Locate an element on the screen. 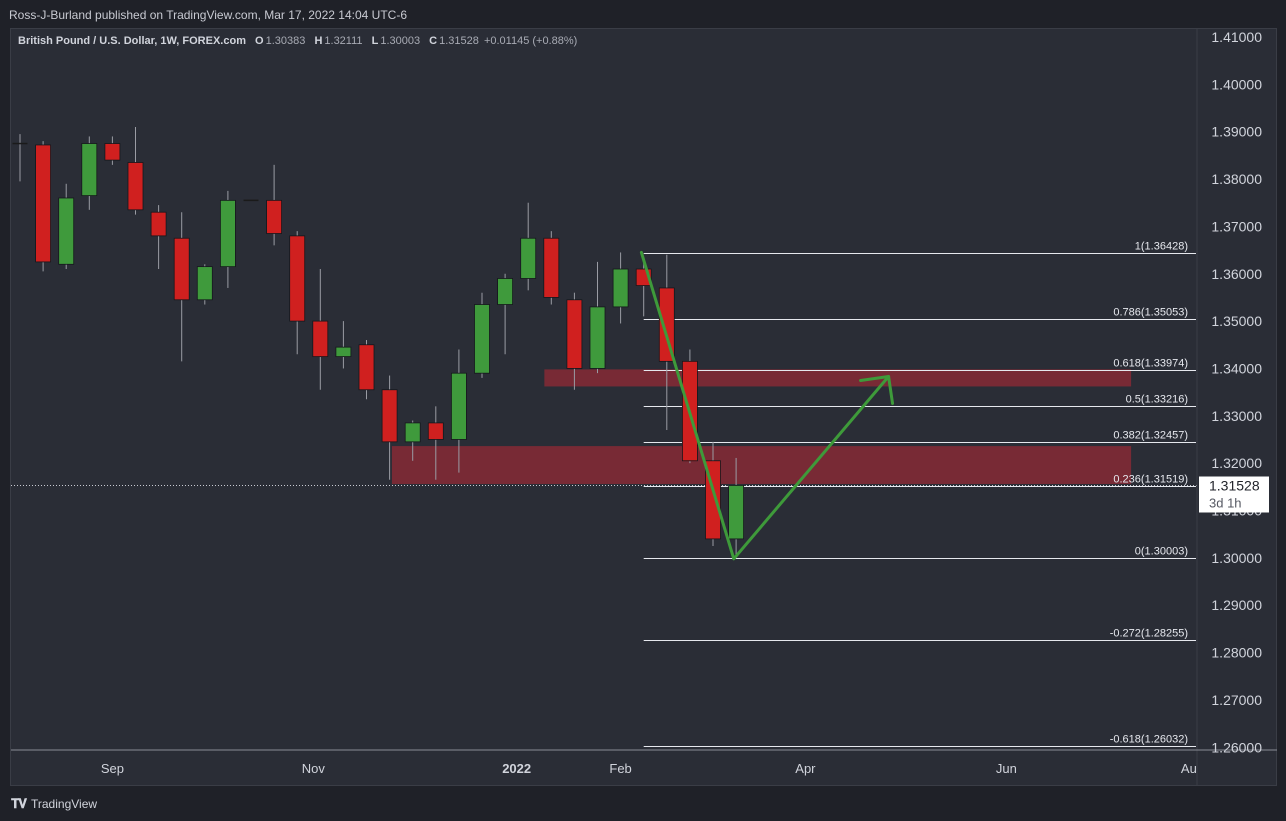 The height and width of the screenshot is (821, 1286). y-tick-8: 1.33000 is located at coordinates (1236, 416).